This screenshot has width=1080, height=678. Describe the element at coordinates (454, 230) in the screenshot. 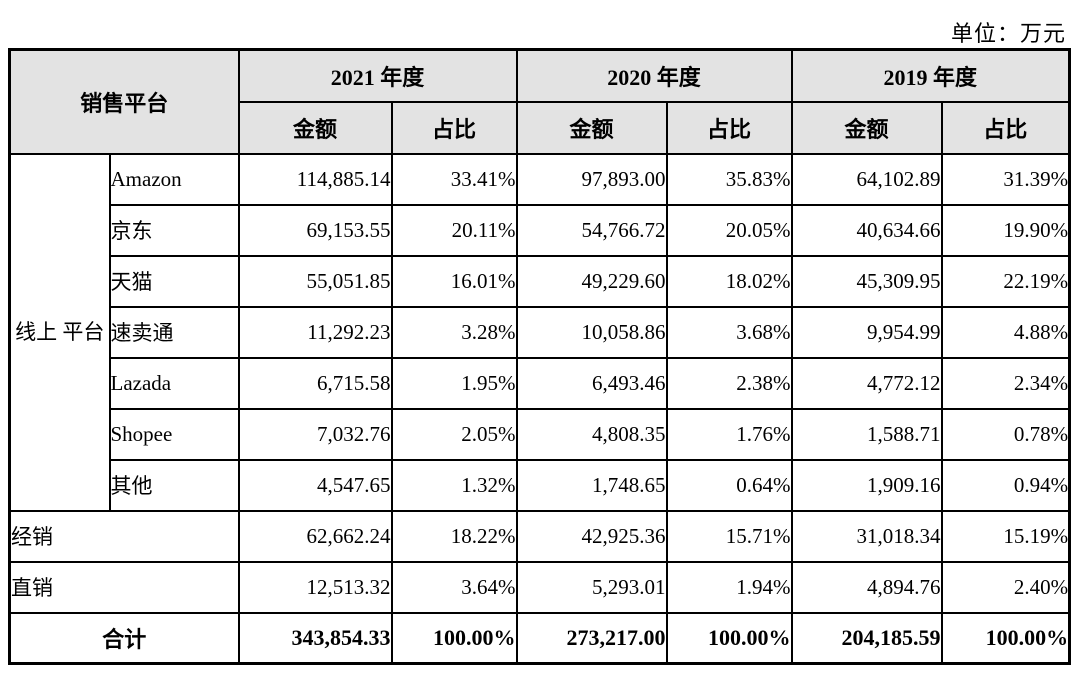

I see `share-2021: 20.11%` at that location.